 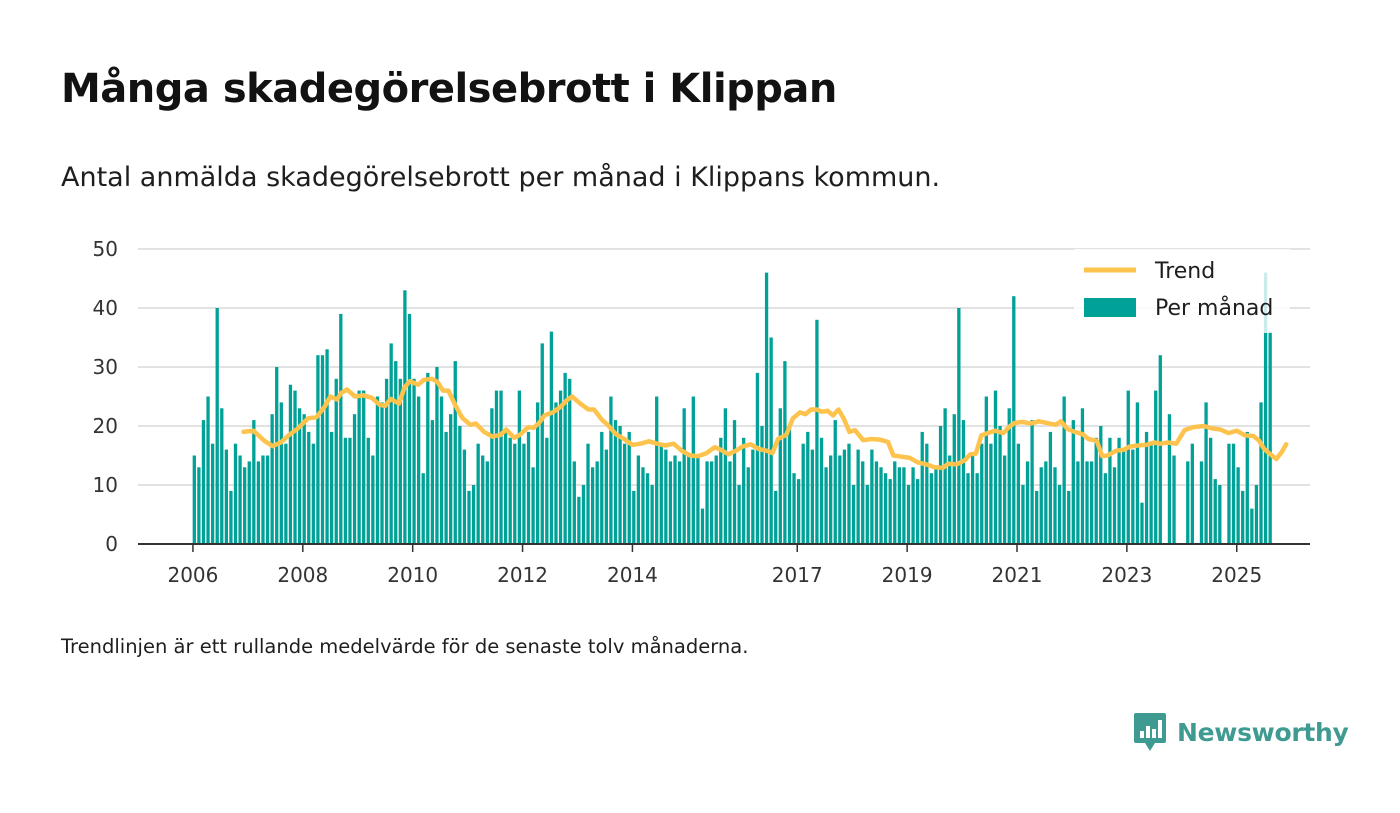 What do you see at coordinates (522, 575) in the screenshot?
I see `x-tick-label: 2012` at bounding box center [522, 575].